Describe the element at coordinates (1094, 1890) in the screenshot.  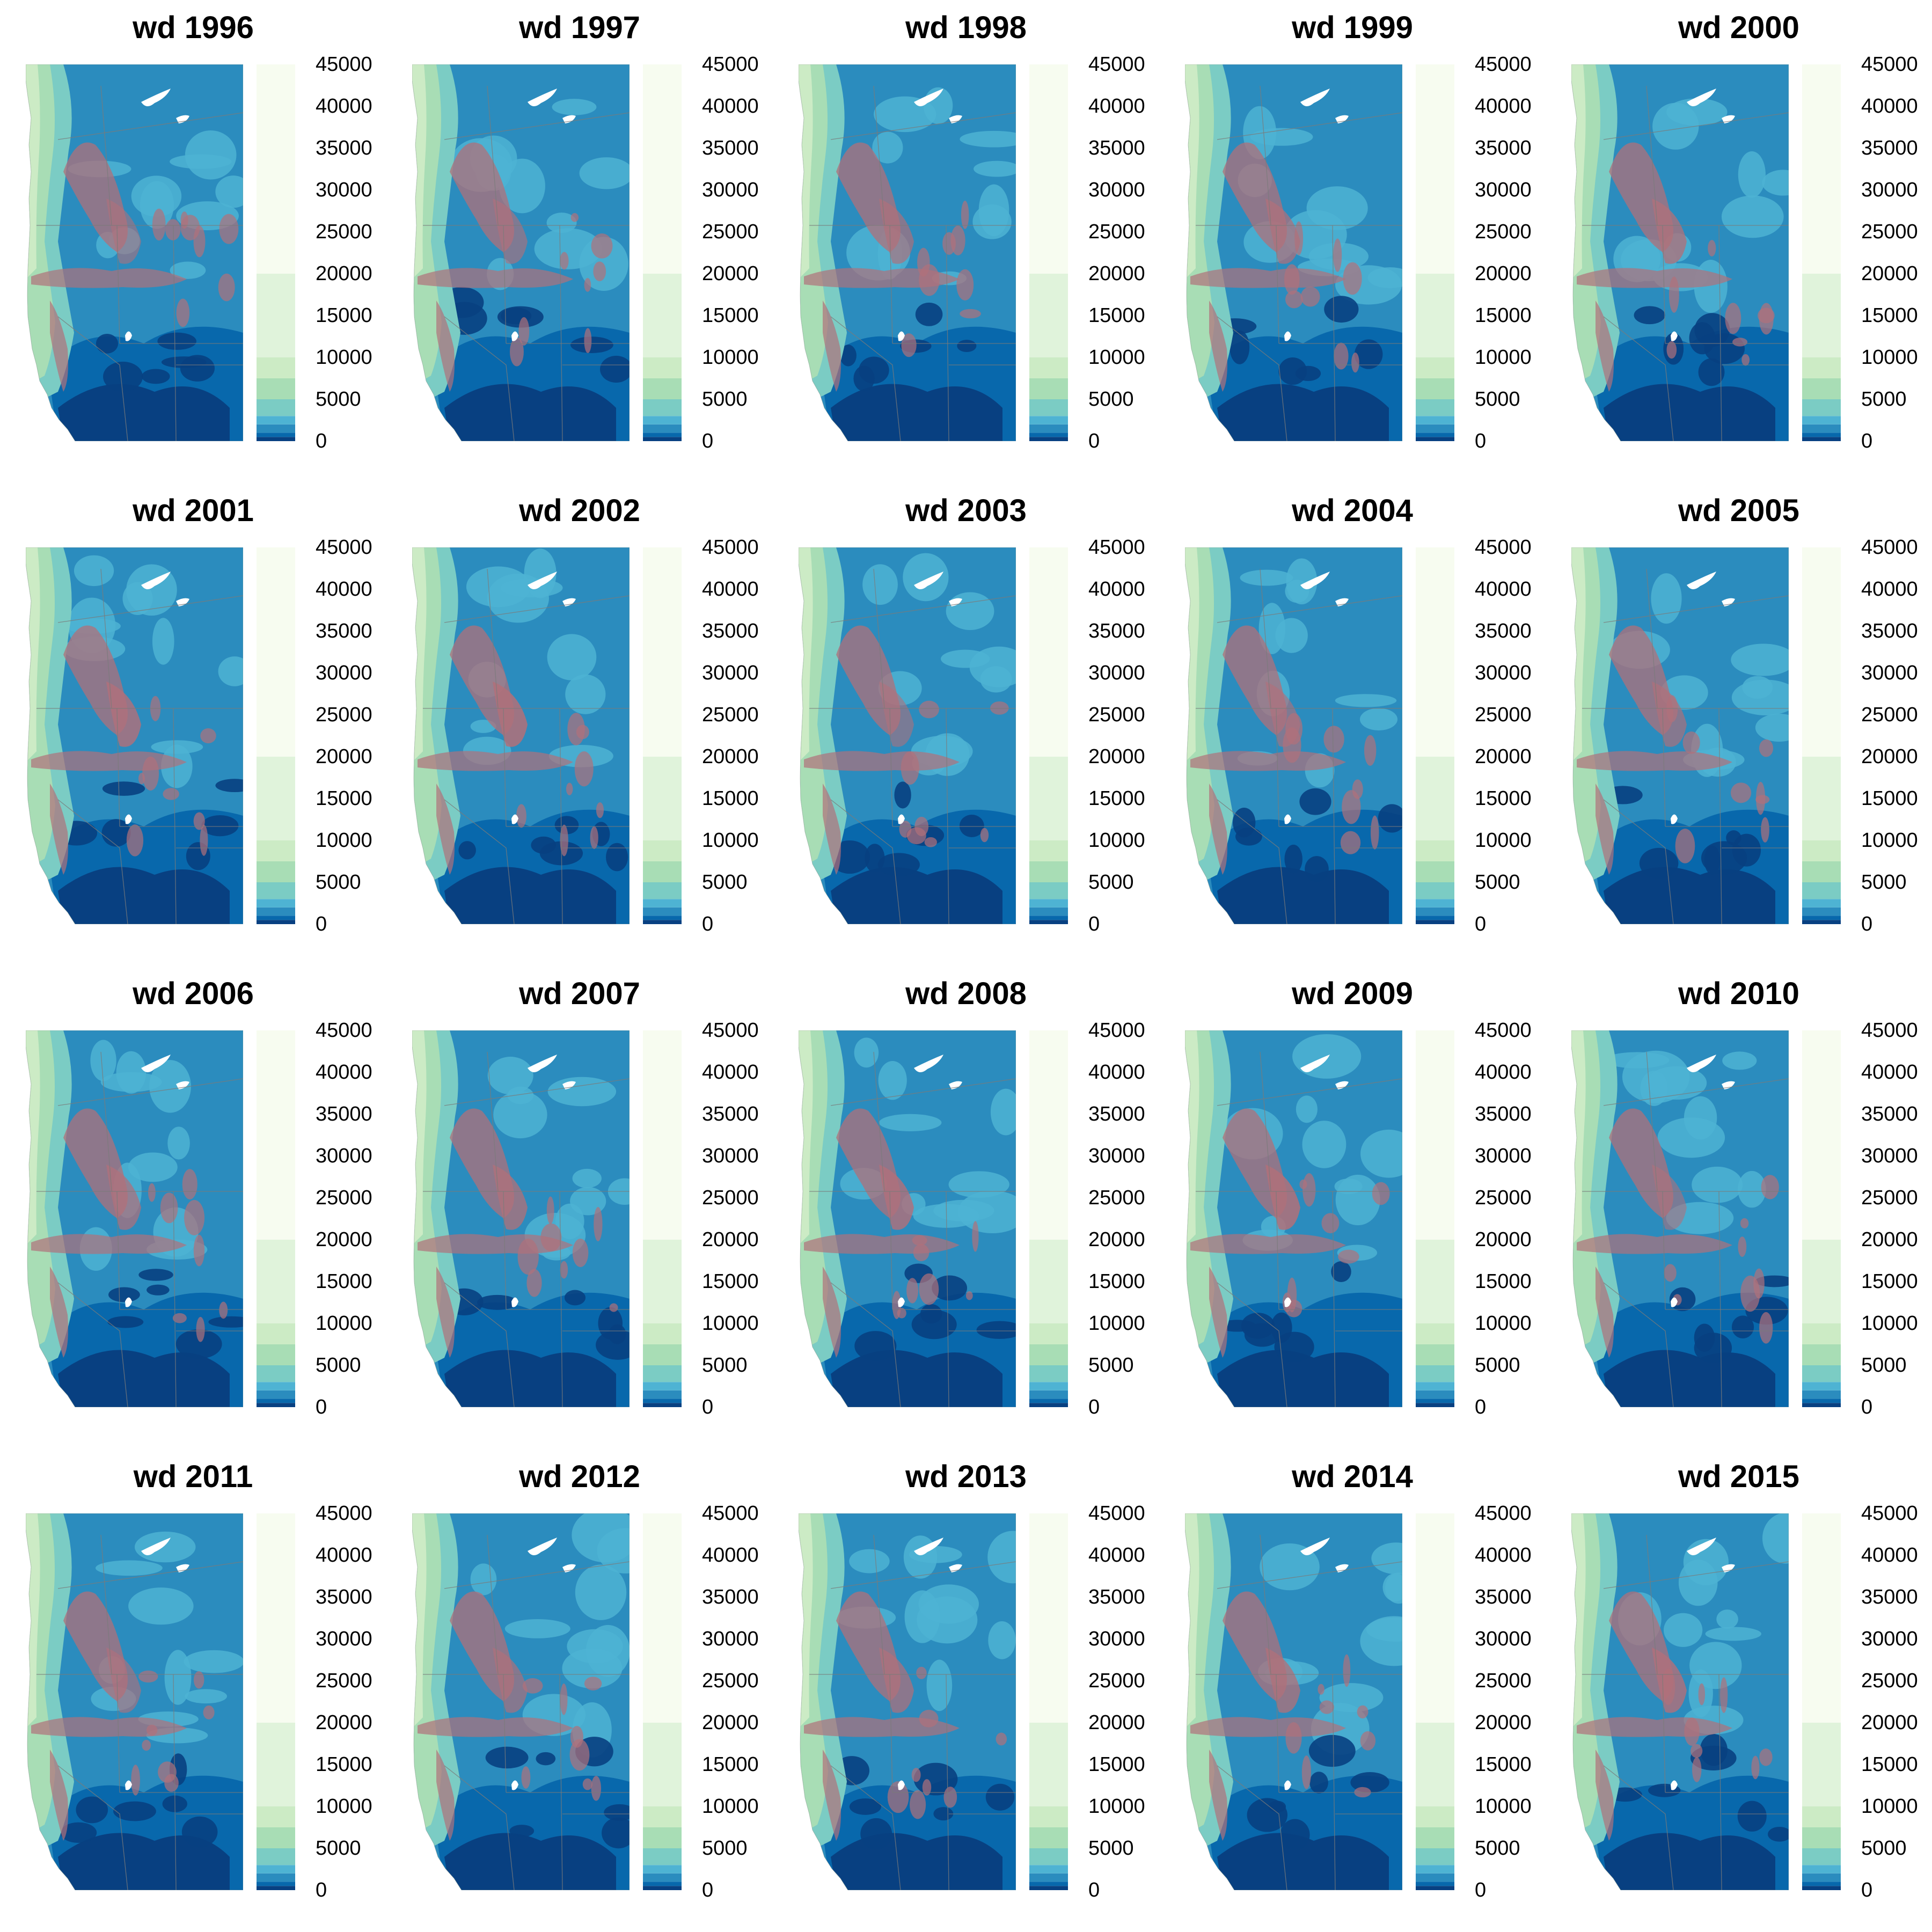
I see `legend-tick-label: 0` at that location.